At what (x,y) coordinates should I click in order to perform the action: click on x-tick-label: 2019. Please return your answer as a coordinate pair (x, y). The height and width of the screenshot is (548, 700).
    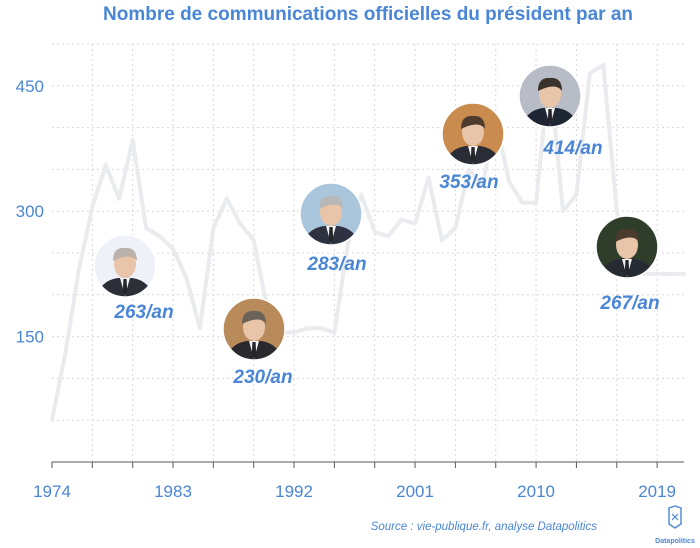
    Looking at the image, I should click on (657, 491).